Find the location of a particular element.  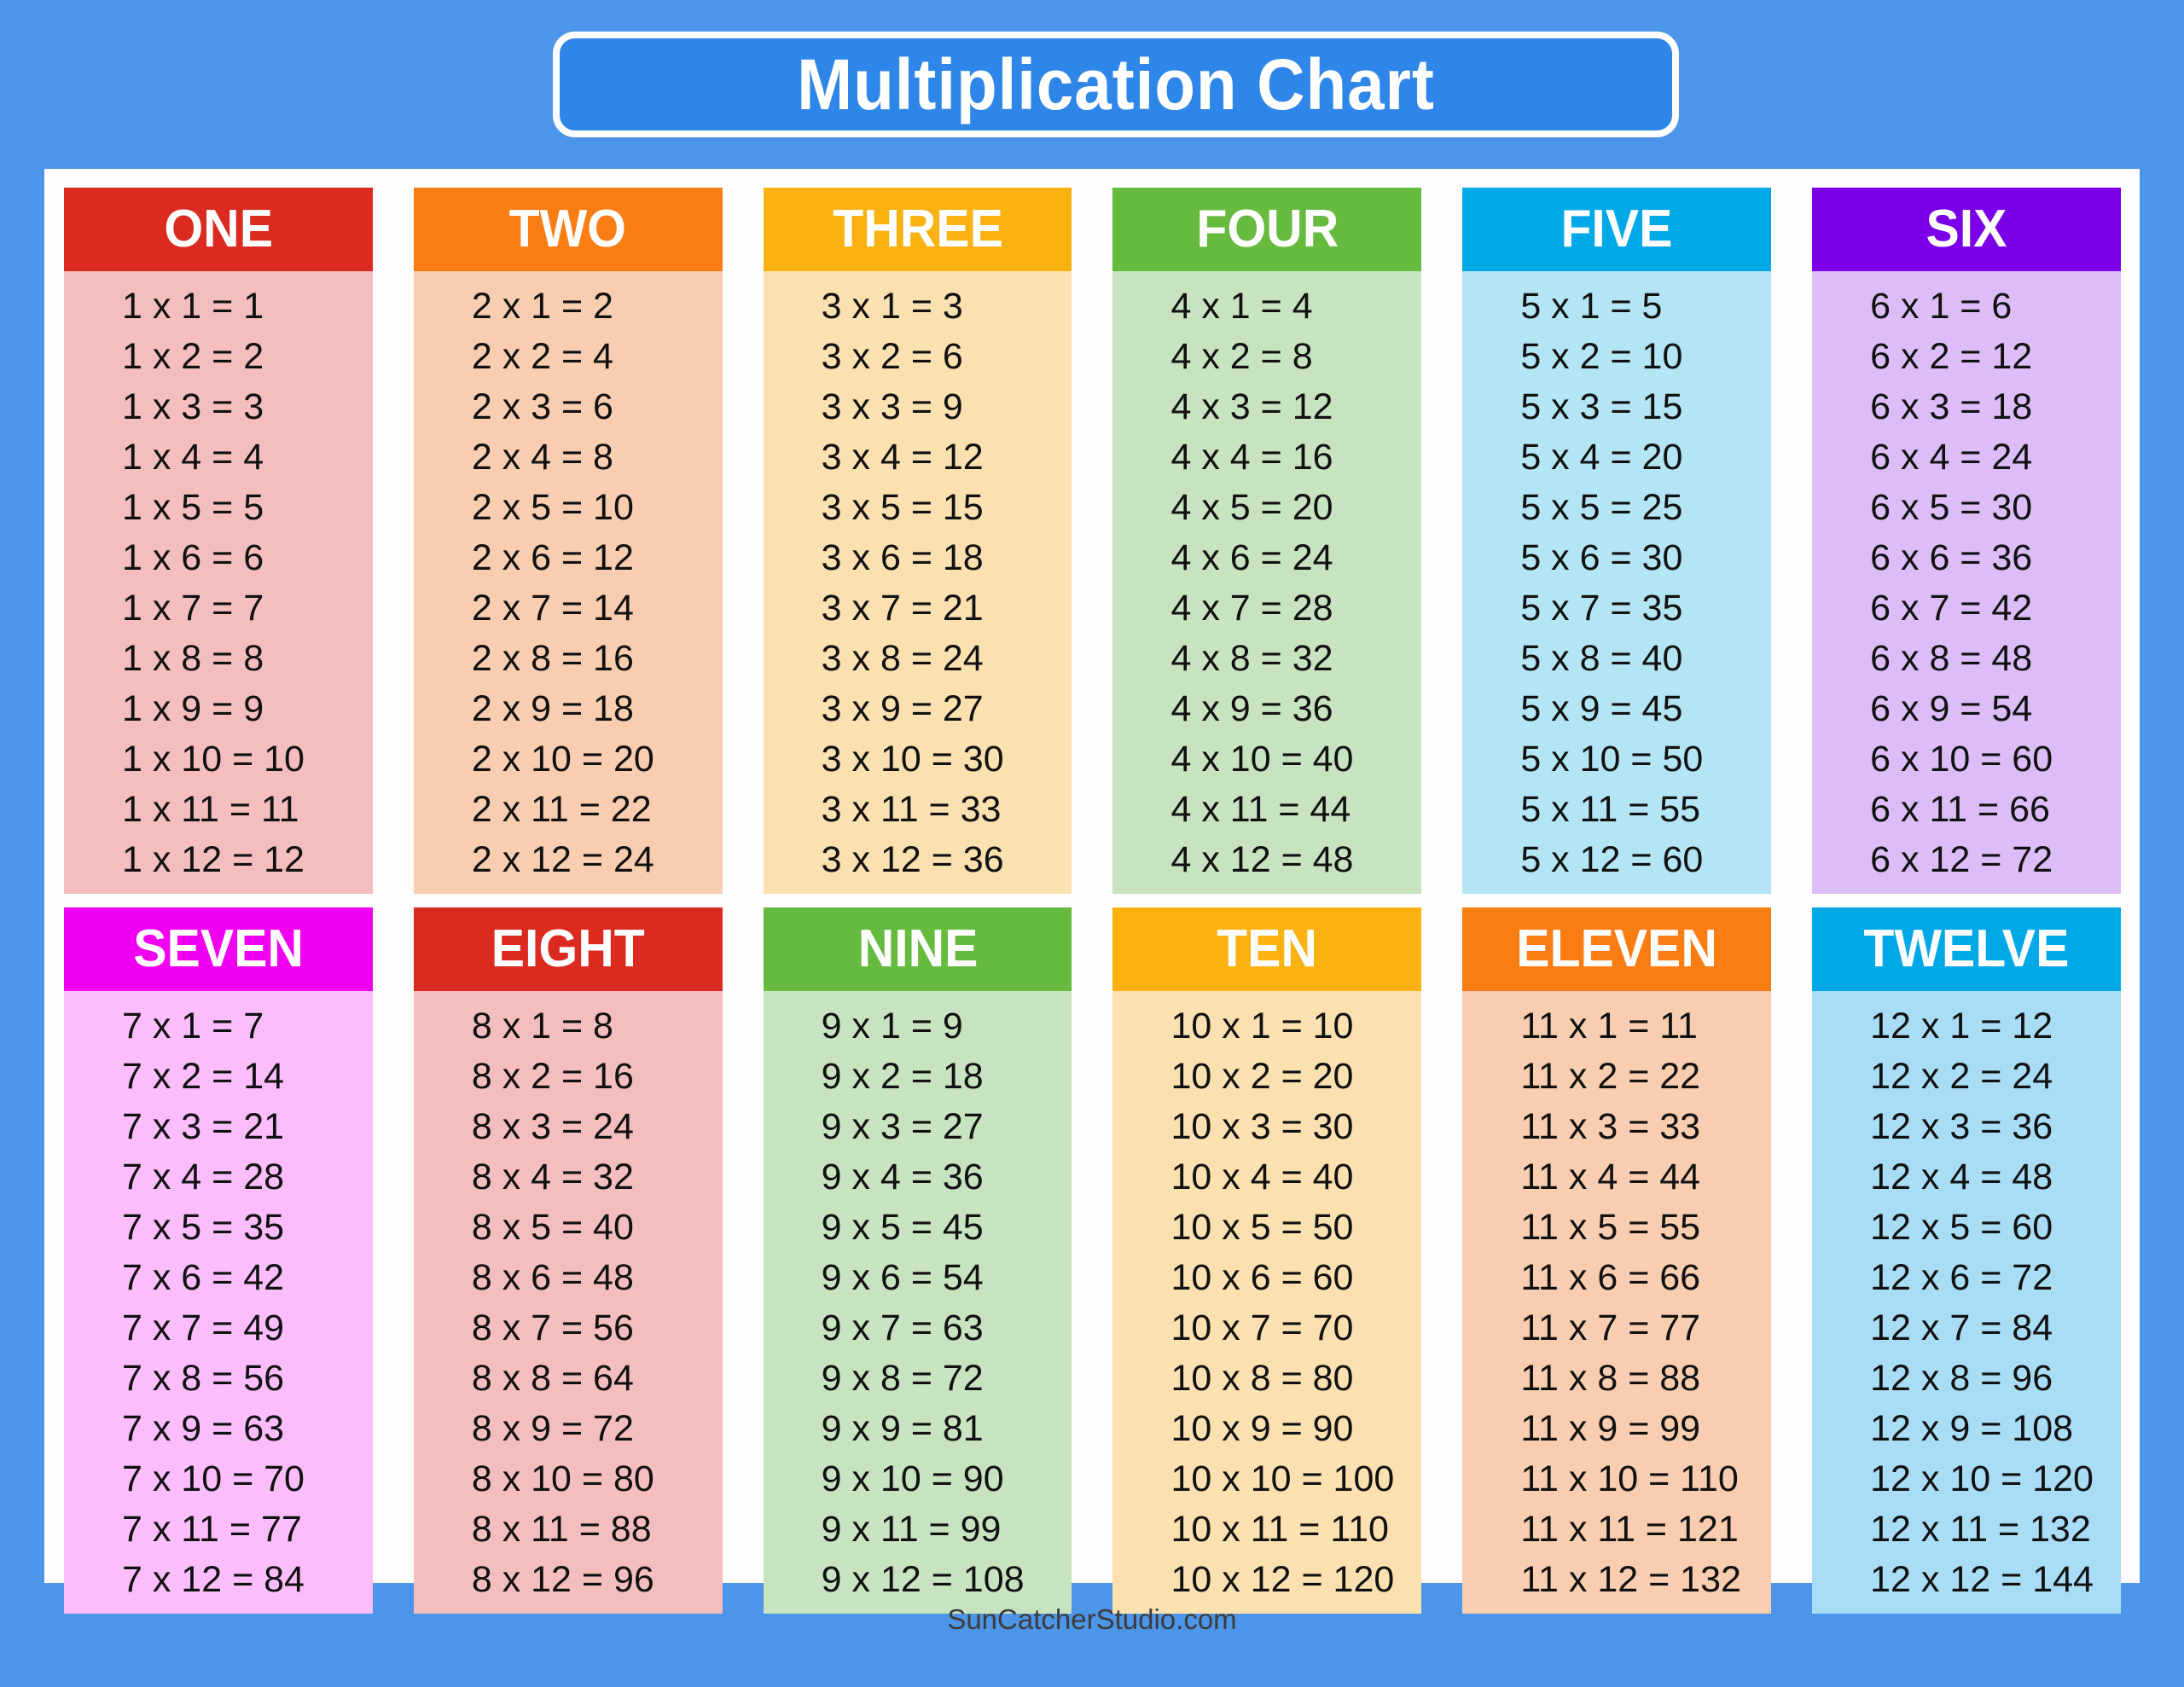

fact-row: 9 x 6 = 54 is located at coordinates (902, 1277).